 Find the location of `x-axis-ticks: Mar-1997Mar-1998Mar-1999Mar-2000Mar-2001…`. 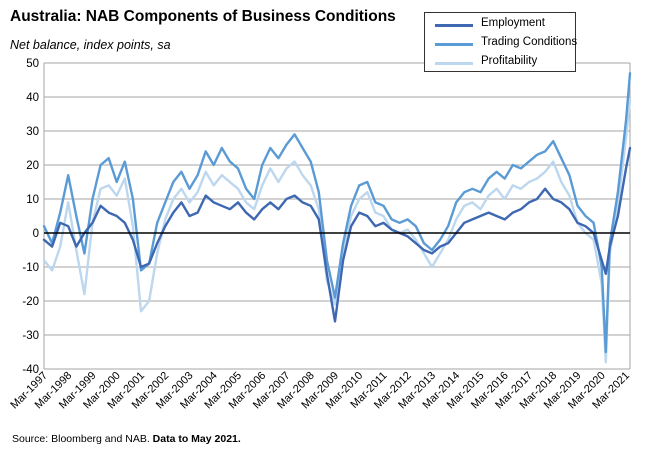

x-axis-ticks: Mar-1997Mar-1998Mar-1999Mar-2000Mar-2001… is located at coordinates (320, 391).